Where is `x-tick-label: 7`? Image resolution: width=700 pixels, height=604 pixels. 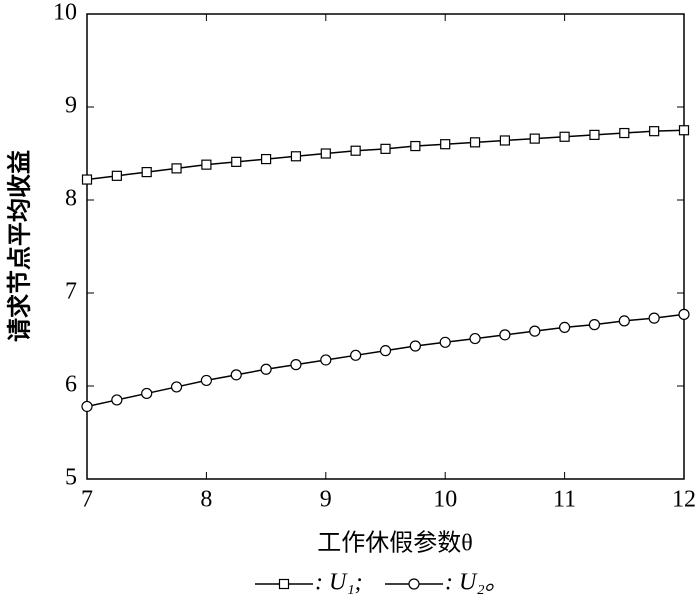 x-tick-label: 7 is located at coordinates (87, 500).